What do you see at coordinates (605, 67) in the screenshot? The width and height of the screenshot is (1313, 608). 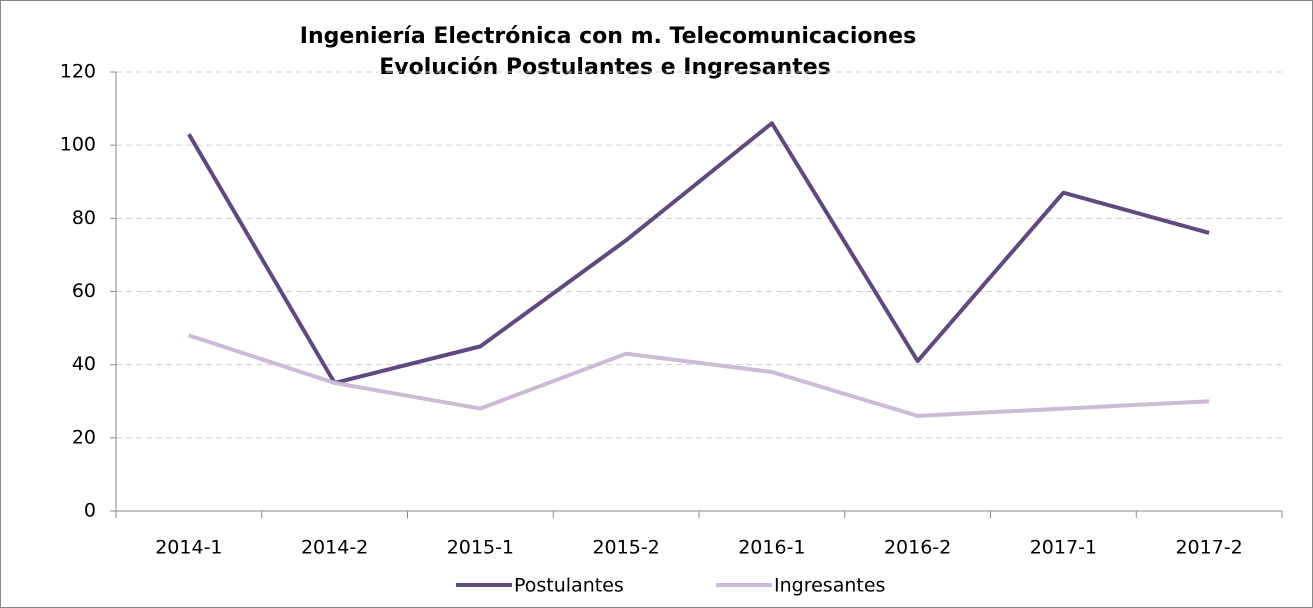 I see `chart-subtitle: Evolución Postulantes e Ingresantes` at bounding box center [605, 67].